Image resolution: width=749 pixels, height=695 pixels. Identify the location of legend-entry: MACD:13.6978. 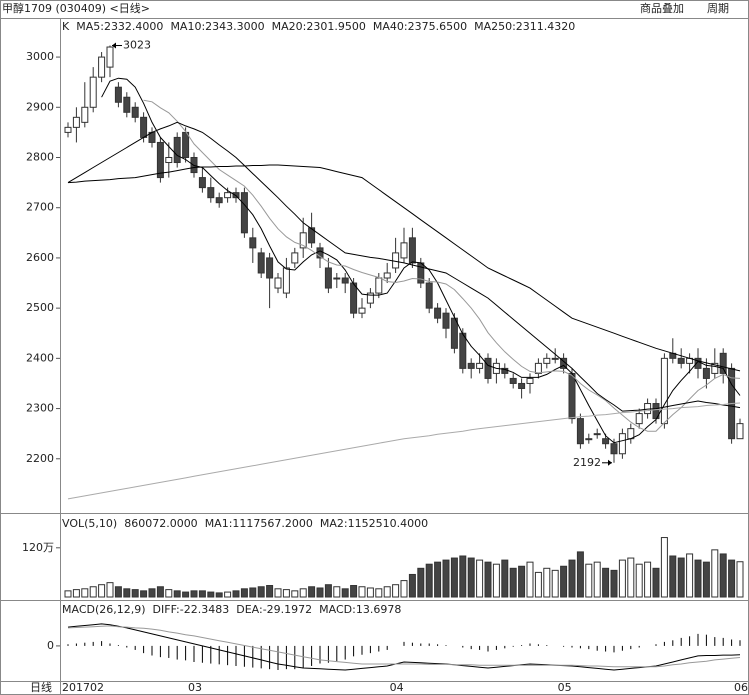
(360, 609).